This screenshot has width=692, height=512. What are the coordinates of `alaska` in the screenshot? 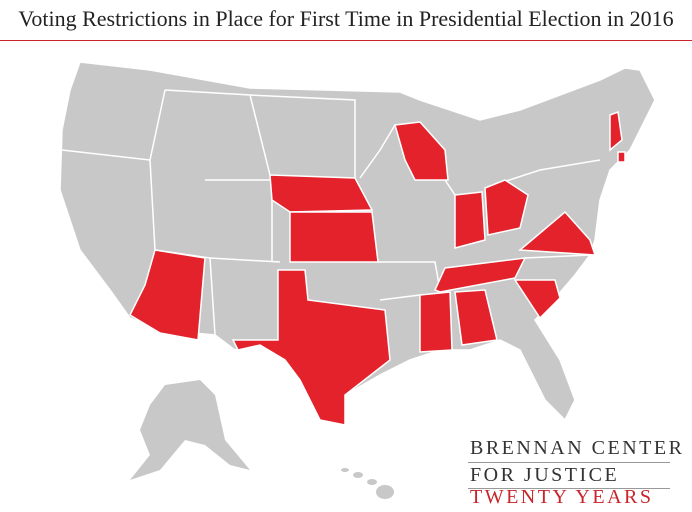 It's located at (190, 430).